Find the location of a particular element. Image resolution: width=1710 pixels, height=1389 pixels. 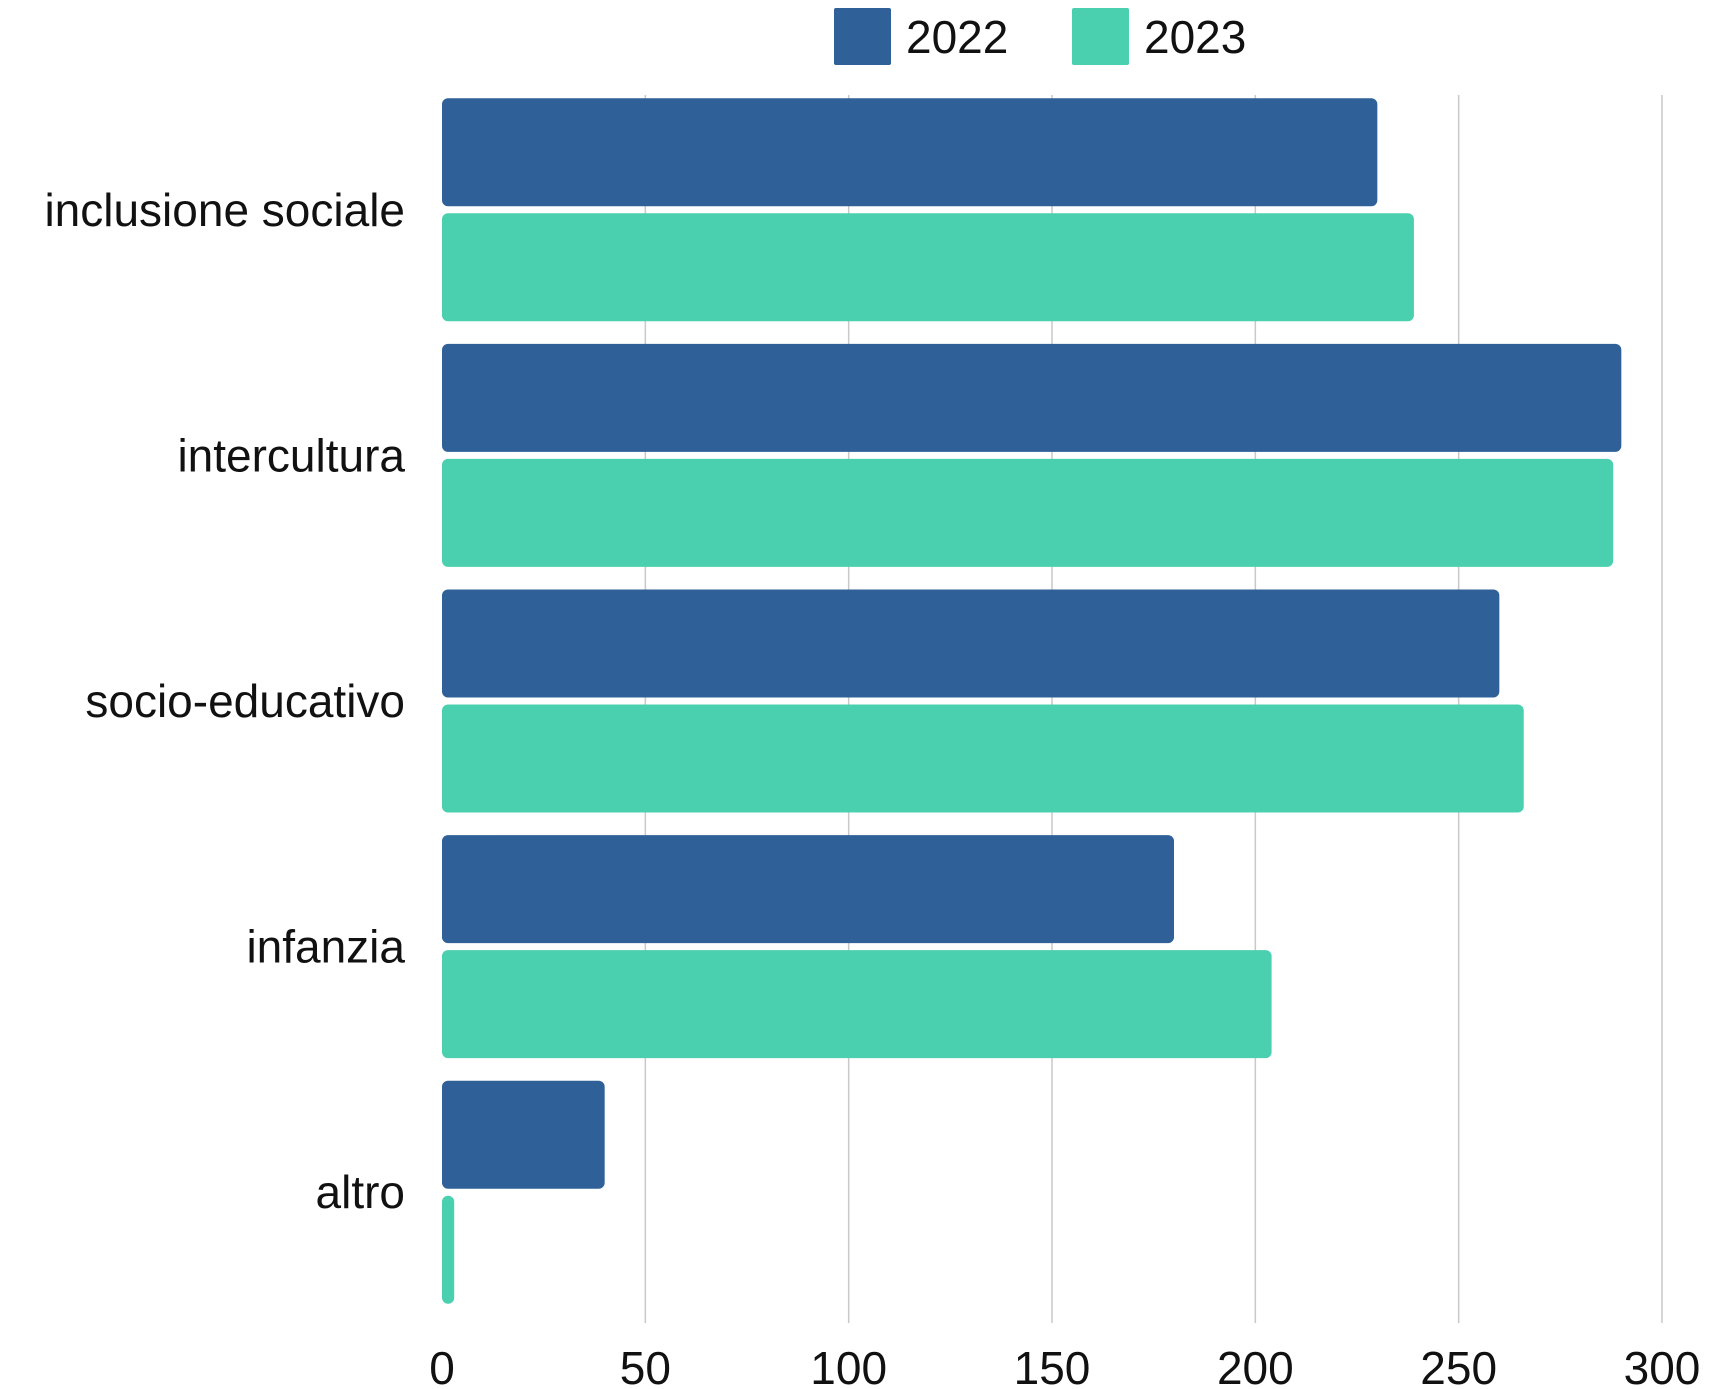

x-tick-label-300: 300 is located at coordinates (1662, 1365).